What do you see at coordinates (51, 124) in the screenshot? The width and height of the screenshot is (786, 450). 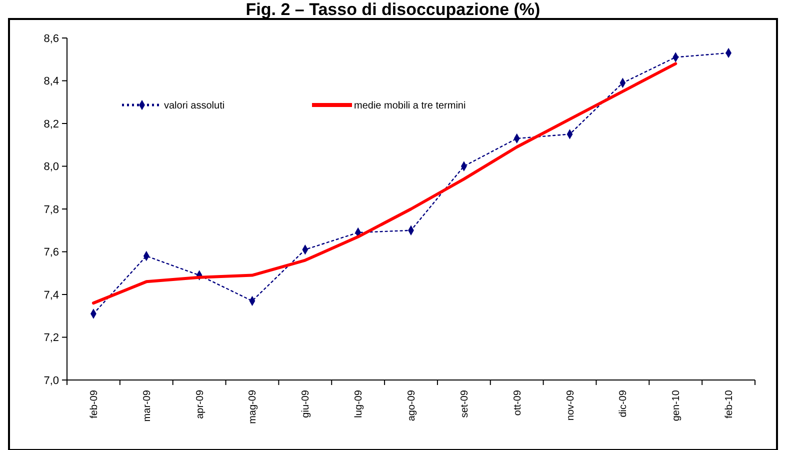 I see `y-tick-label: 8,2` at bounding box center [51, 124].